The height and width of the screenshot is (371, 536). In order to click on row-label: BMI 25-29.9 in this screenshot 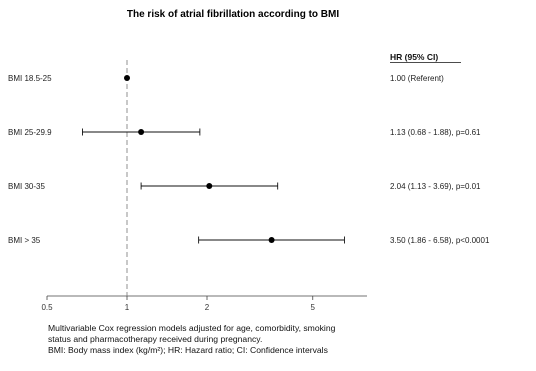, I will do `click(30, 132)`.